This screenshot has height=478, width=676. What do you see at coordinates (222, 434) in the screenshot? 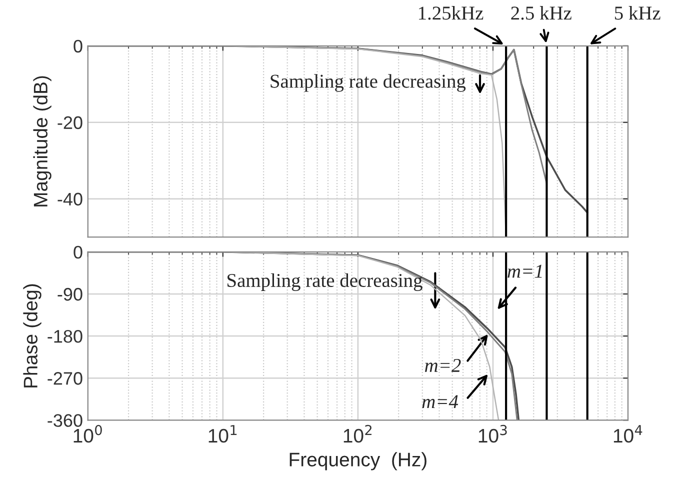
I see `x-tick-label: 10$^{1}$` at bounding box center [222, 434].